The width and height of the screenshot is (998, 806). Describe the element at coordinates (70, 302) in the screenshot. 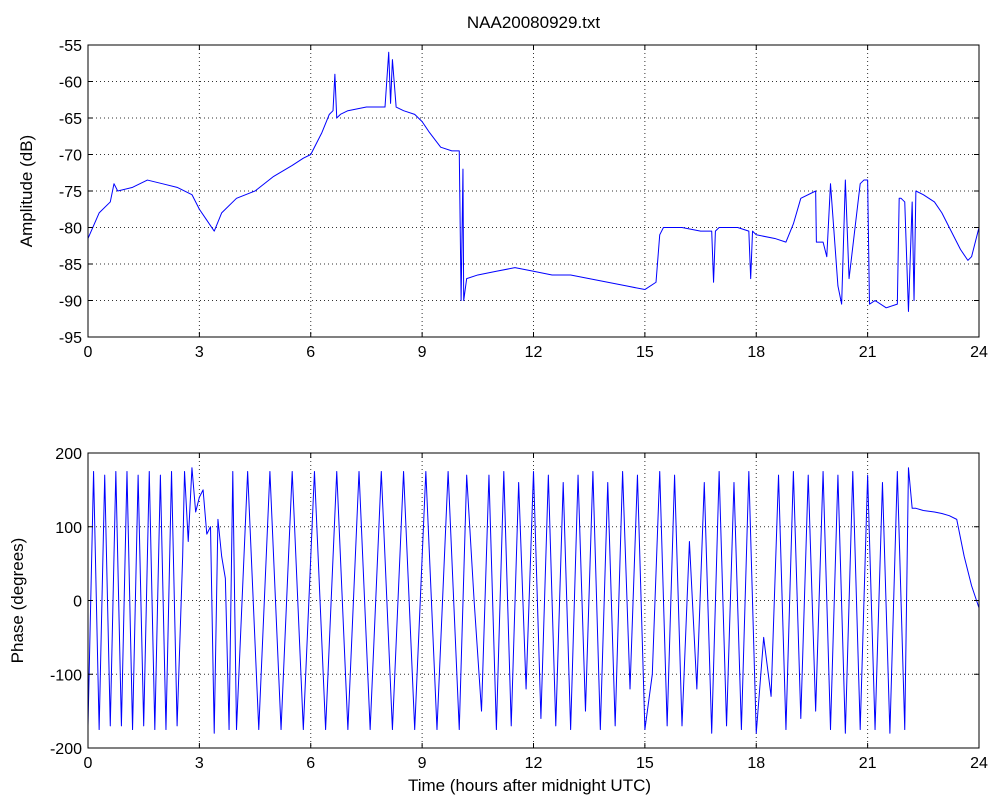

I see `amplitude-ytick-label: -90` at that location.